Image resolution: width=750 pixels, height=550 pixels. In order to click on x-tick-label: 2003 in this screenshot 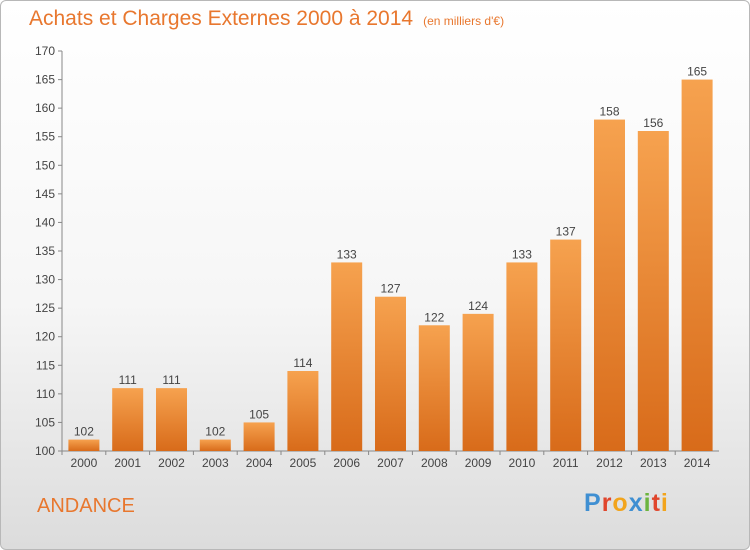, I will do `click(215, 463)`.